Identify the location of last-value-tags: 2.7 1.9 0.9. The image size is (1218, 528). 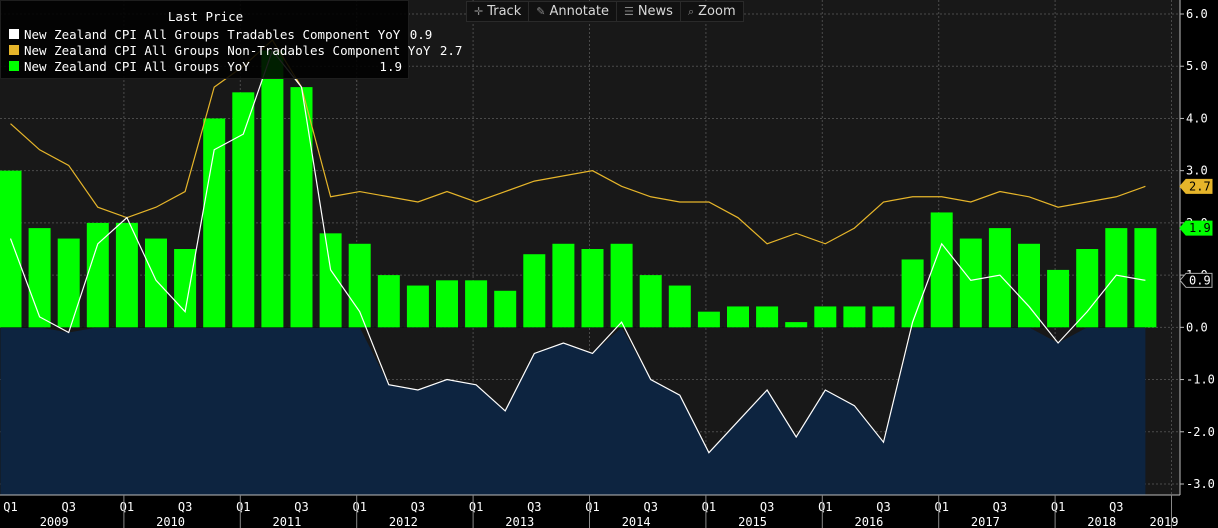
(1196, 233).